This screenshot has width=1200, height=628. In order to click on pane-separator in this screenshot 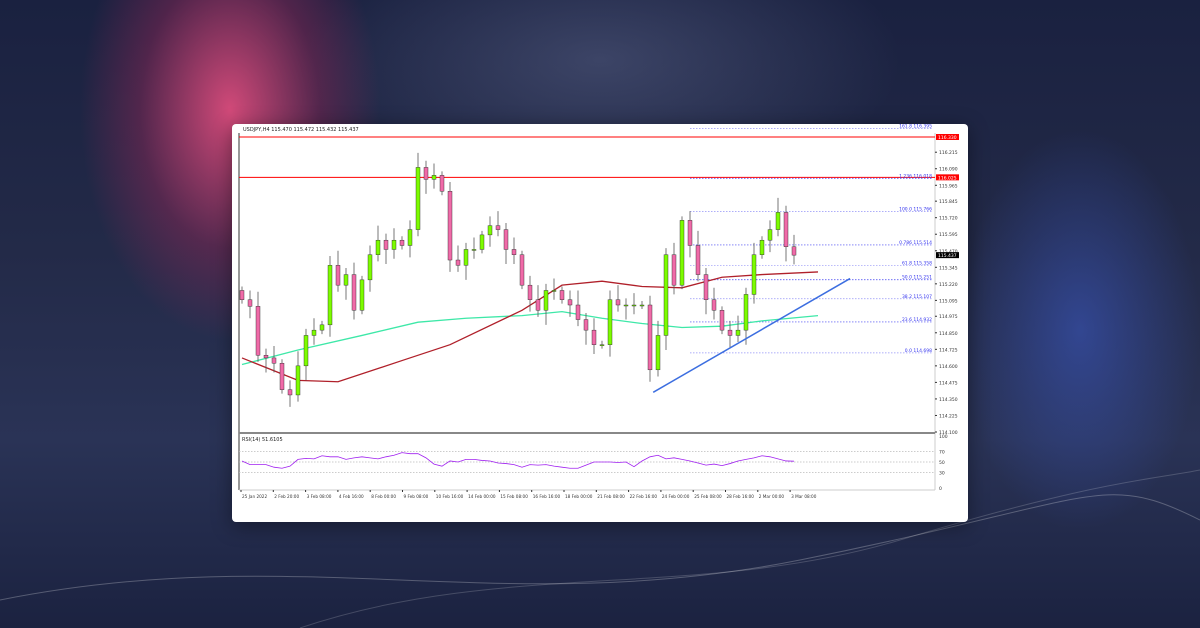, I will do `click(587, 433)`.